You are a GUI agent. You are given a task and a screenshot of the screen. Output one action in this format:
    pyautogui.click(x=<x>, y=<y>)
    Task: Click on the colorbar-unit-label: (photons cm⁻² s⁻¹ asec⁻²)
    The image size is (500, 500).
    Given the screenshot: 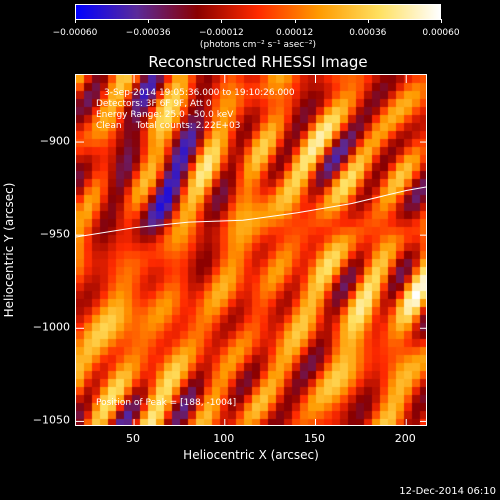 What is the action you would take?
    pyautogui.click(x=258, y=45)
    